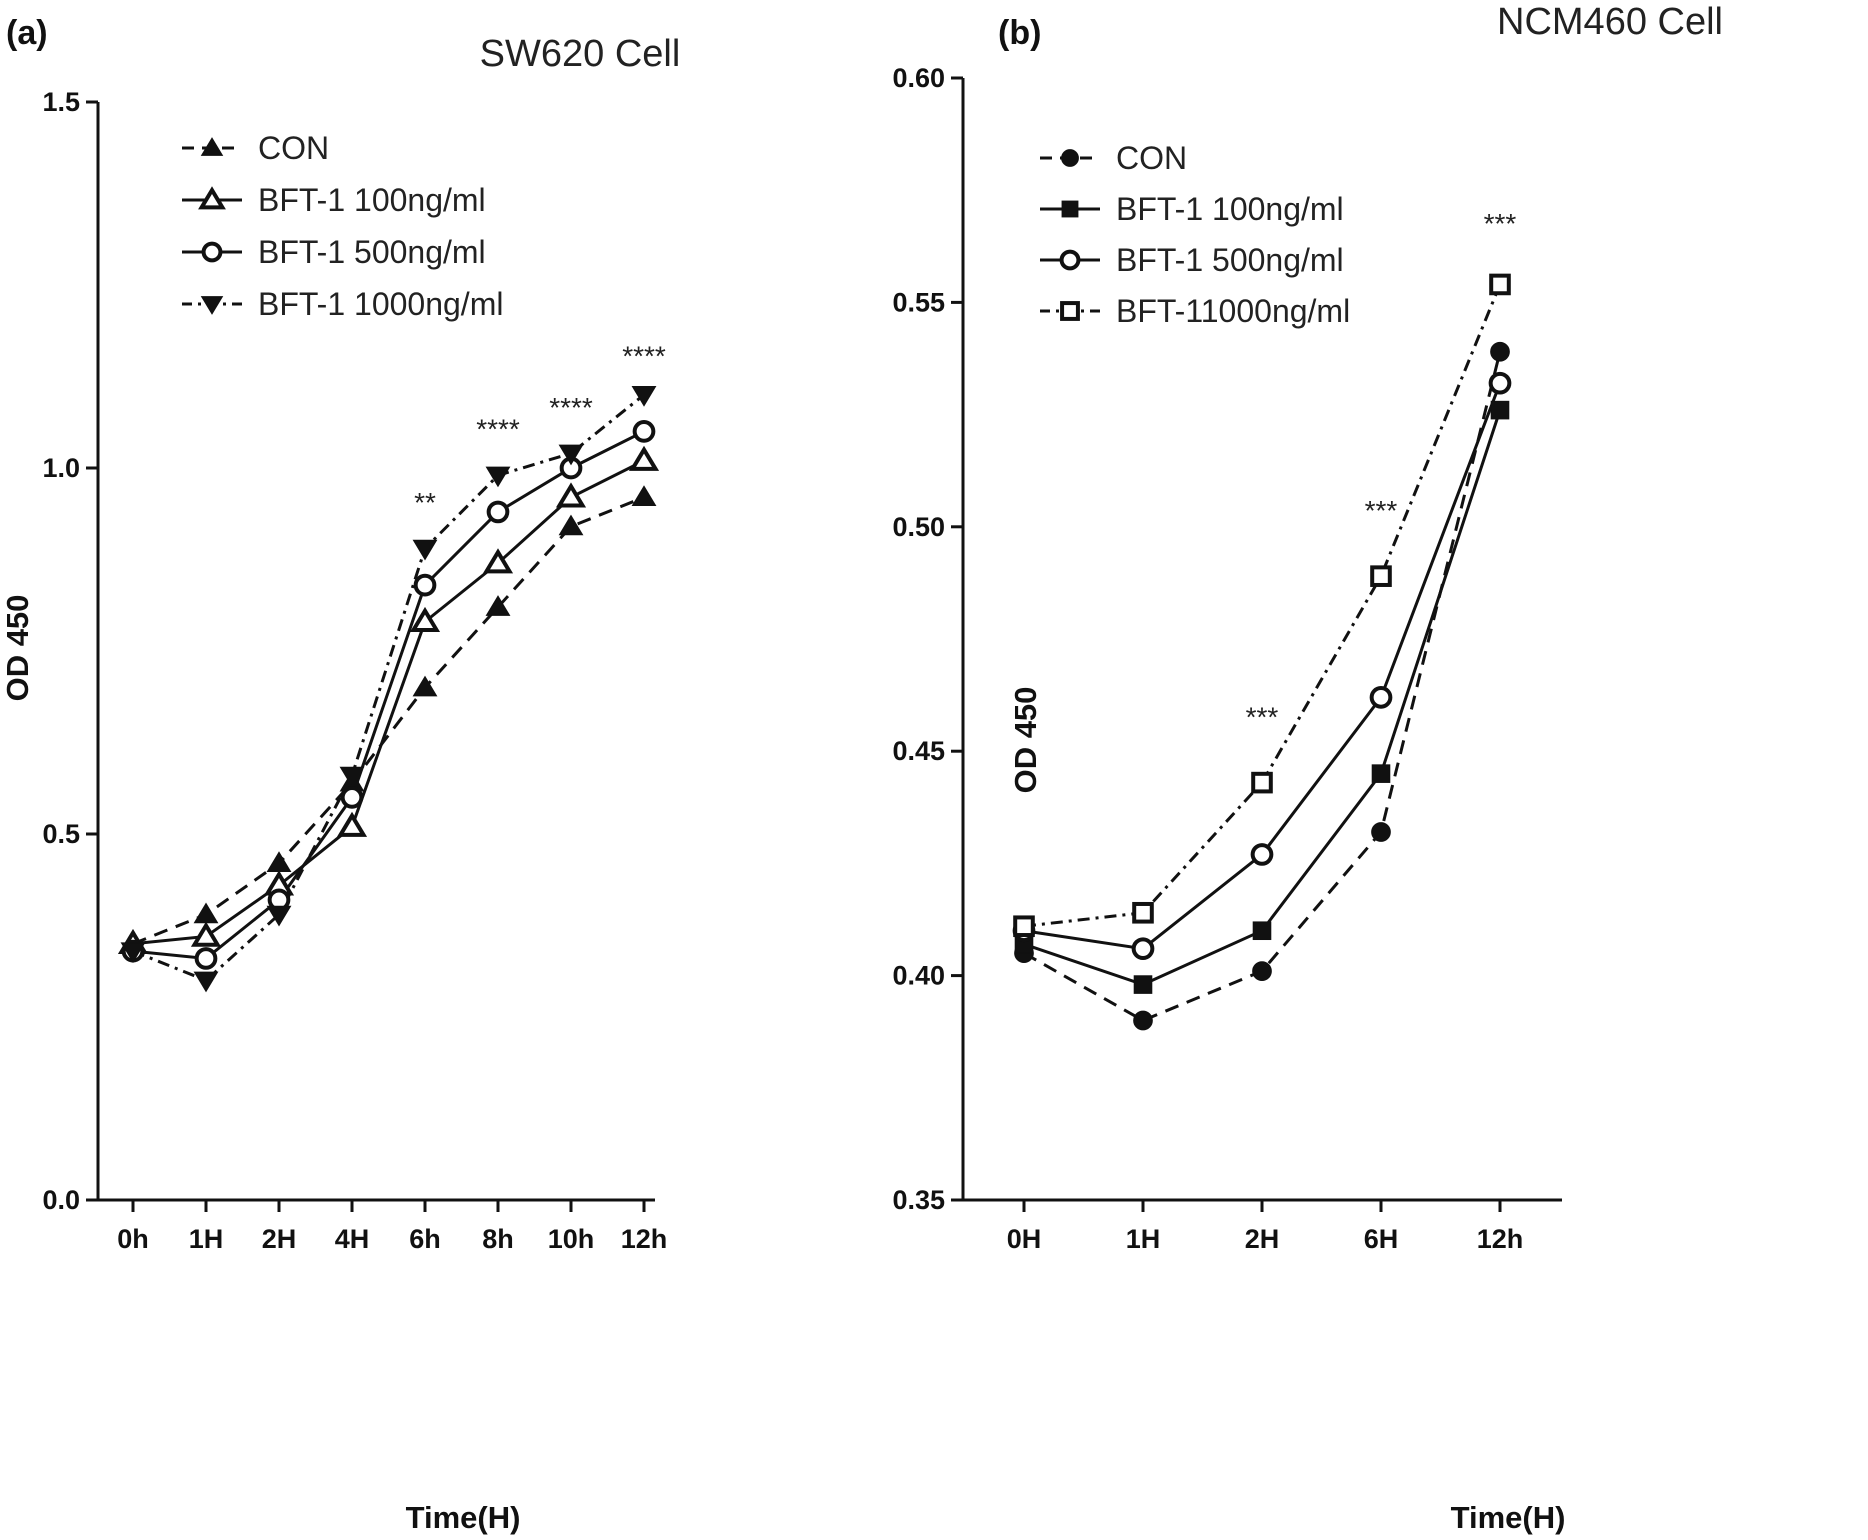 The width and height of the screenshot is (1868, 1540). Describe the element at coordinates (918, 976) in the screenshot. I see `y-tick-label: 0.40` at that location.